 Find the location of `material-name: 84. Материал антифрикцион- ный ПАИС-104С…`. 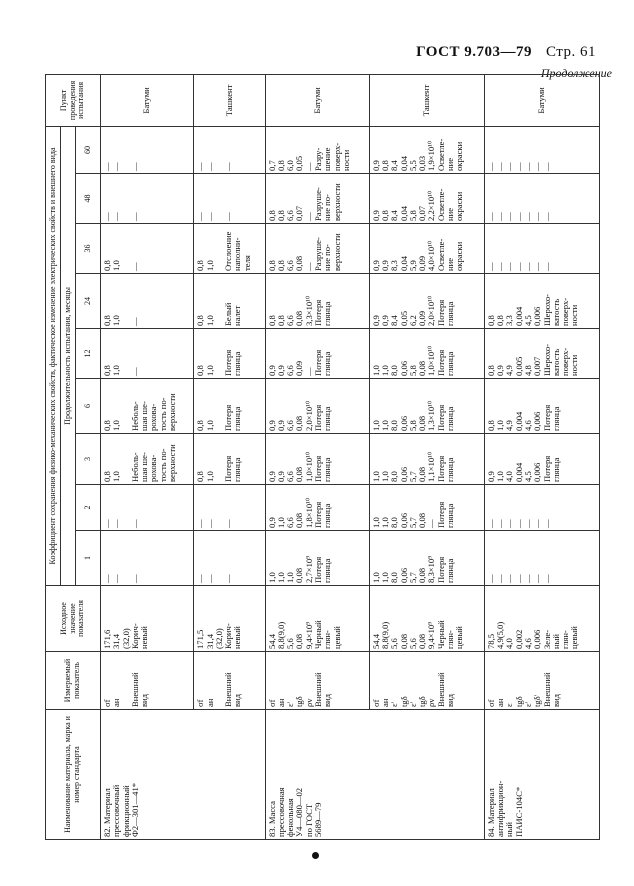

material-name: 84. Материал антифрикцион- ный ПАИС-104С… is located at coordinates (542, 774).